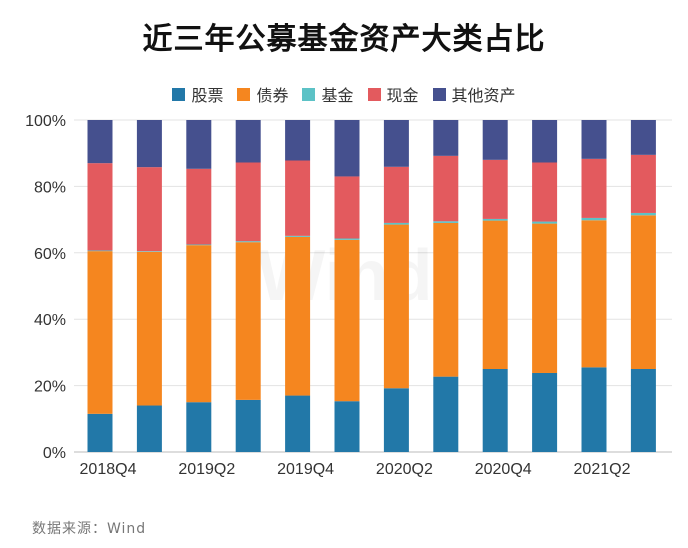 Image resolution: width=688 pixels, height=548 pixels. I want to click on legend-label-1: 债券, so click(272, 95).